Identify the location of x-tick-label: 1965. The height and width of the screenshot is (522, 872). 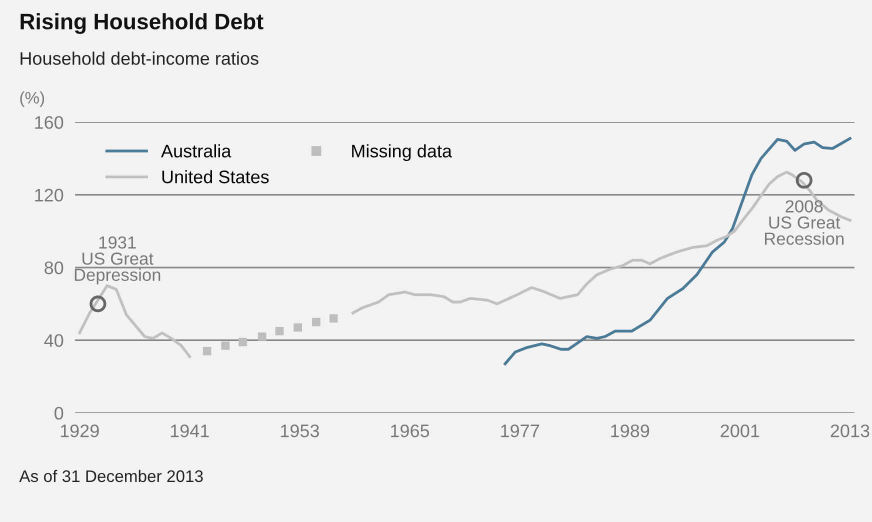
(410, 431).